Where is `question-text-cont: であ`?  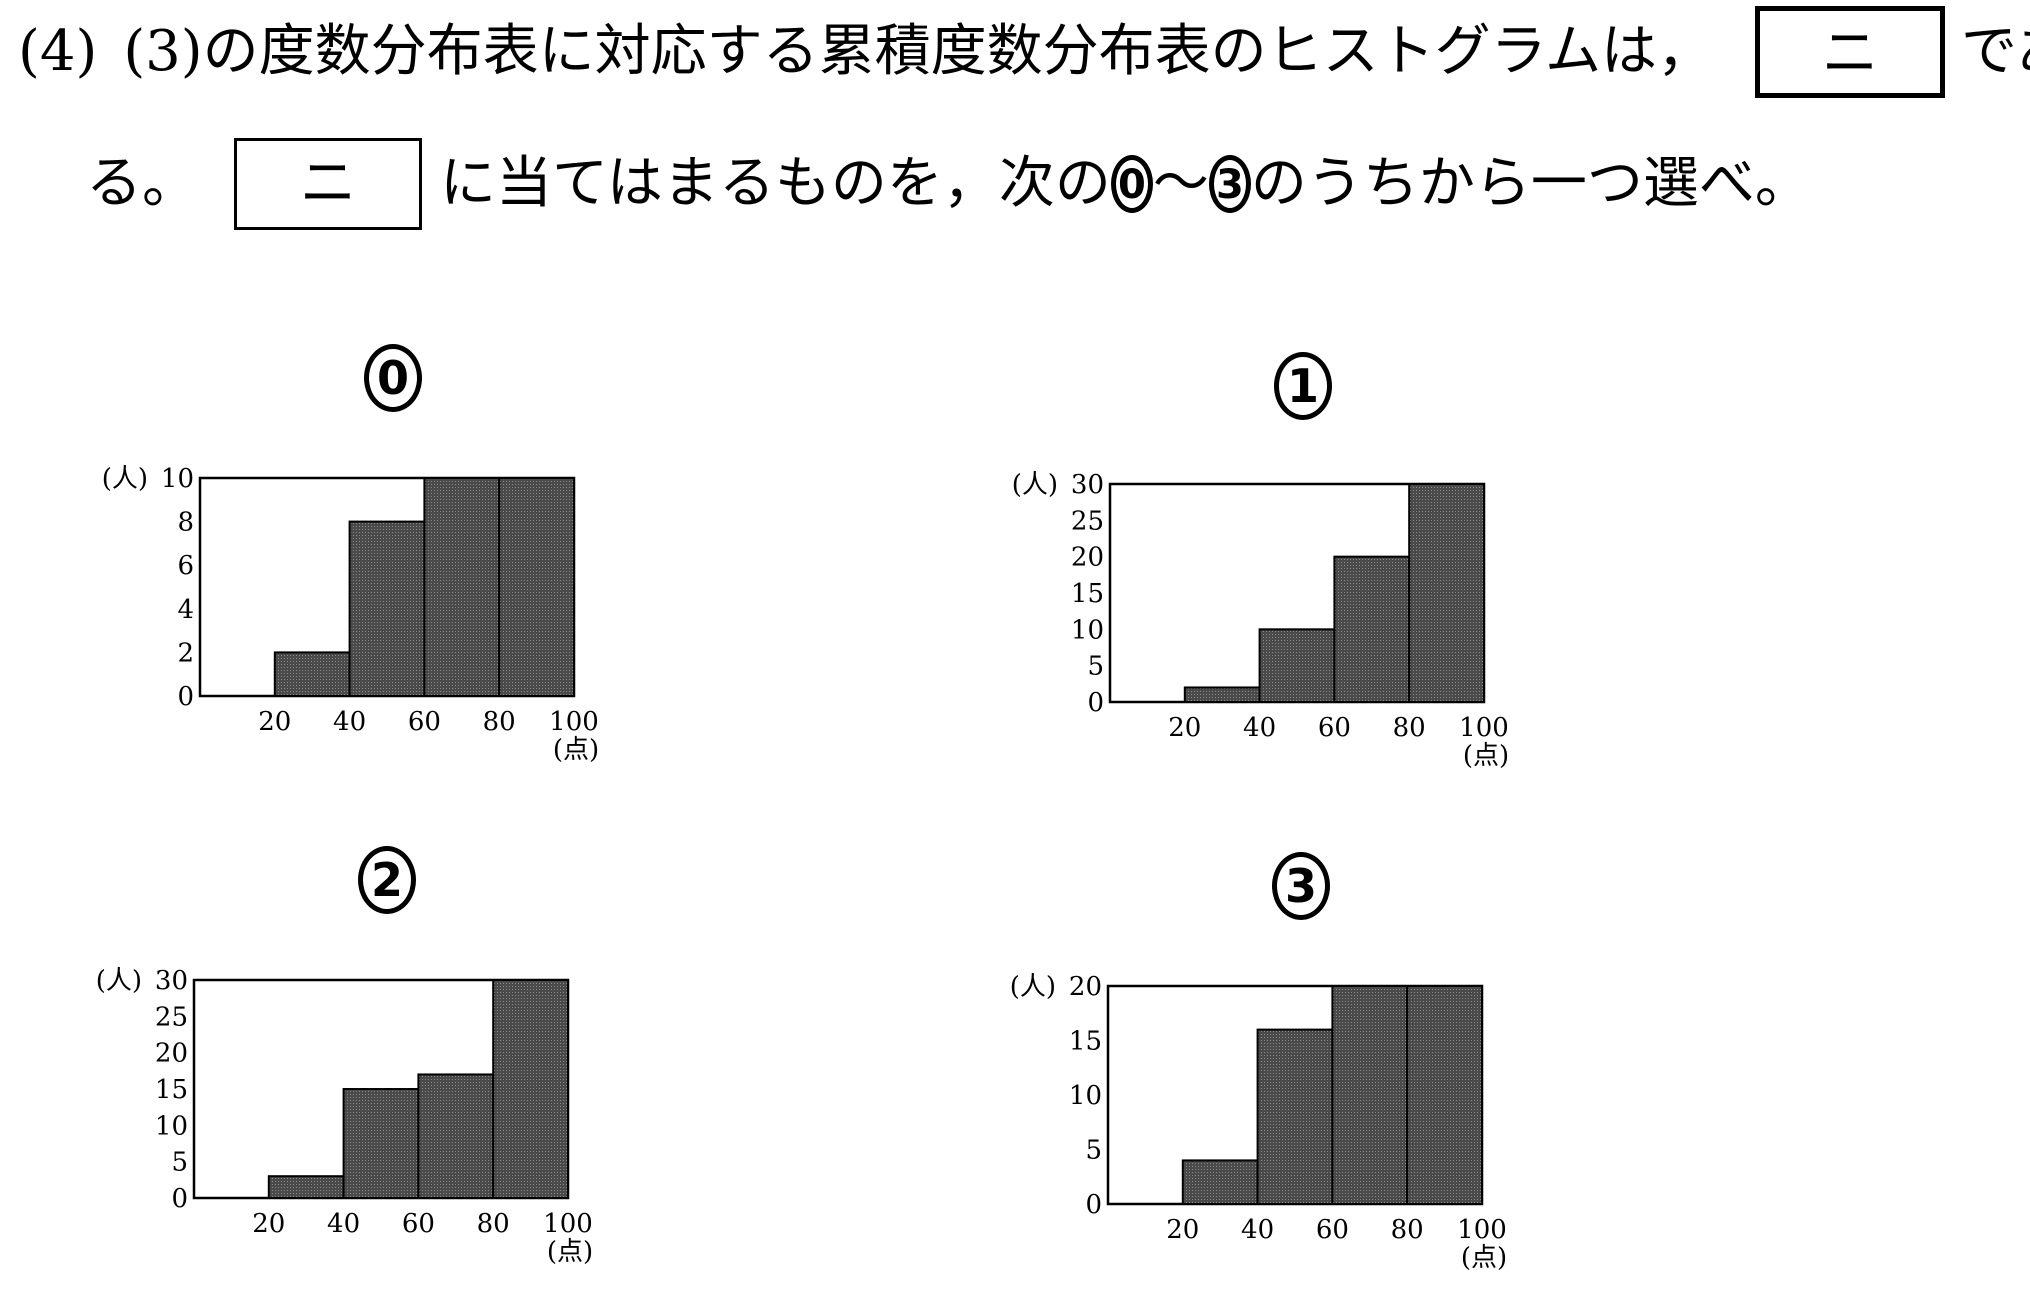
question-text-cont: であ is located at coordinates (1995, 51).